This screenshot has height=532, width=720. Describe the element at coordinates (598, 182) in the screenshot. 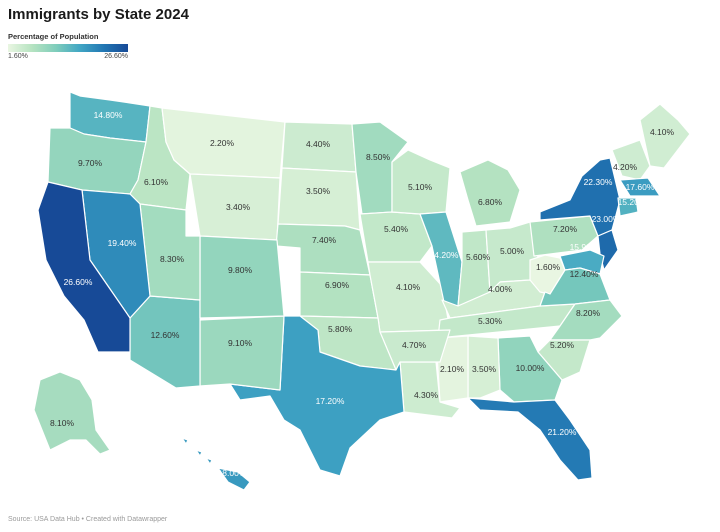

I see `state-label-ny: 22.30%` at that location.